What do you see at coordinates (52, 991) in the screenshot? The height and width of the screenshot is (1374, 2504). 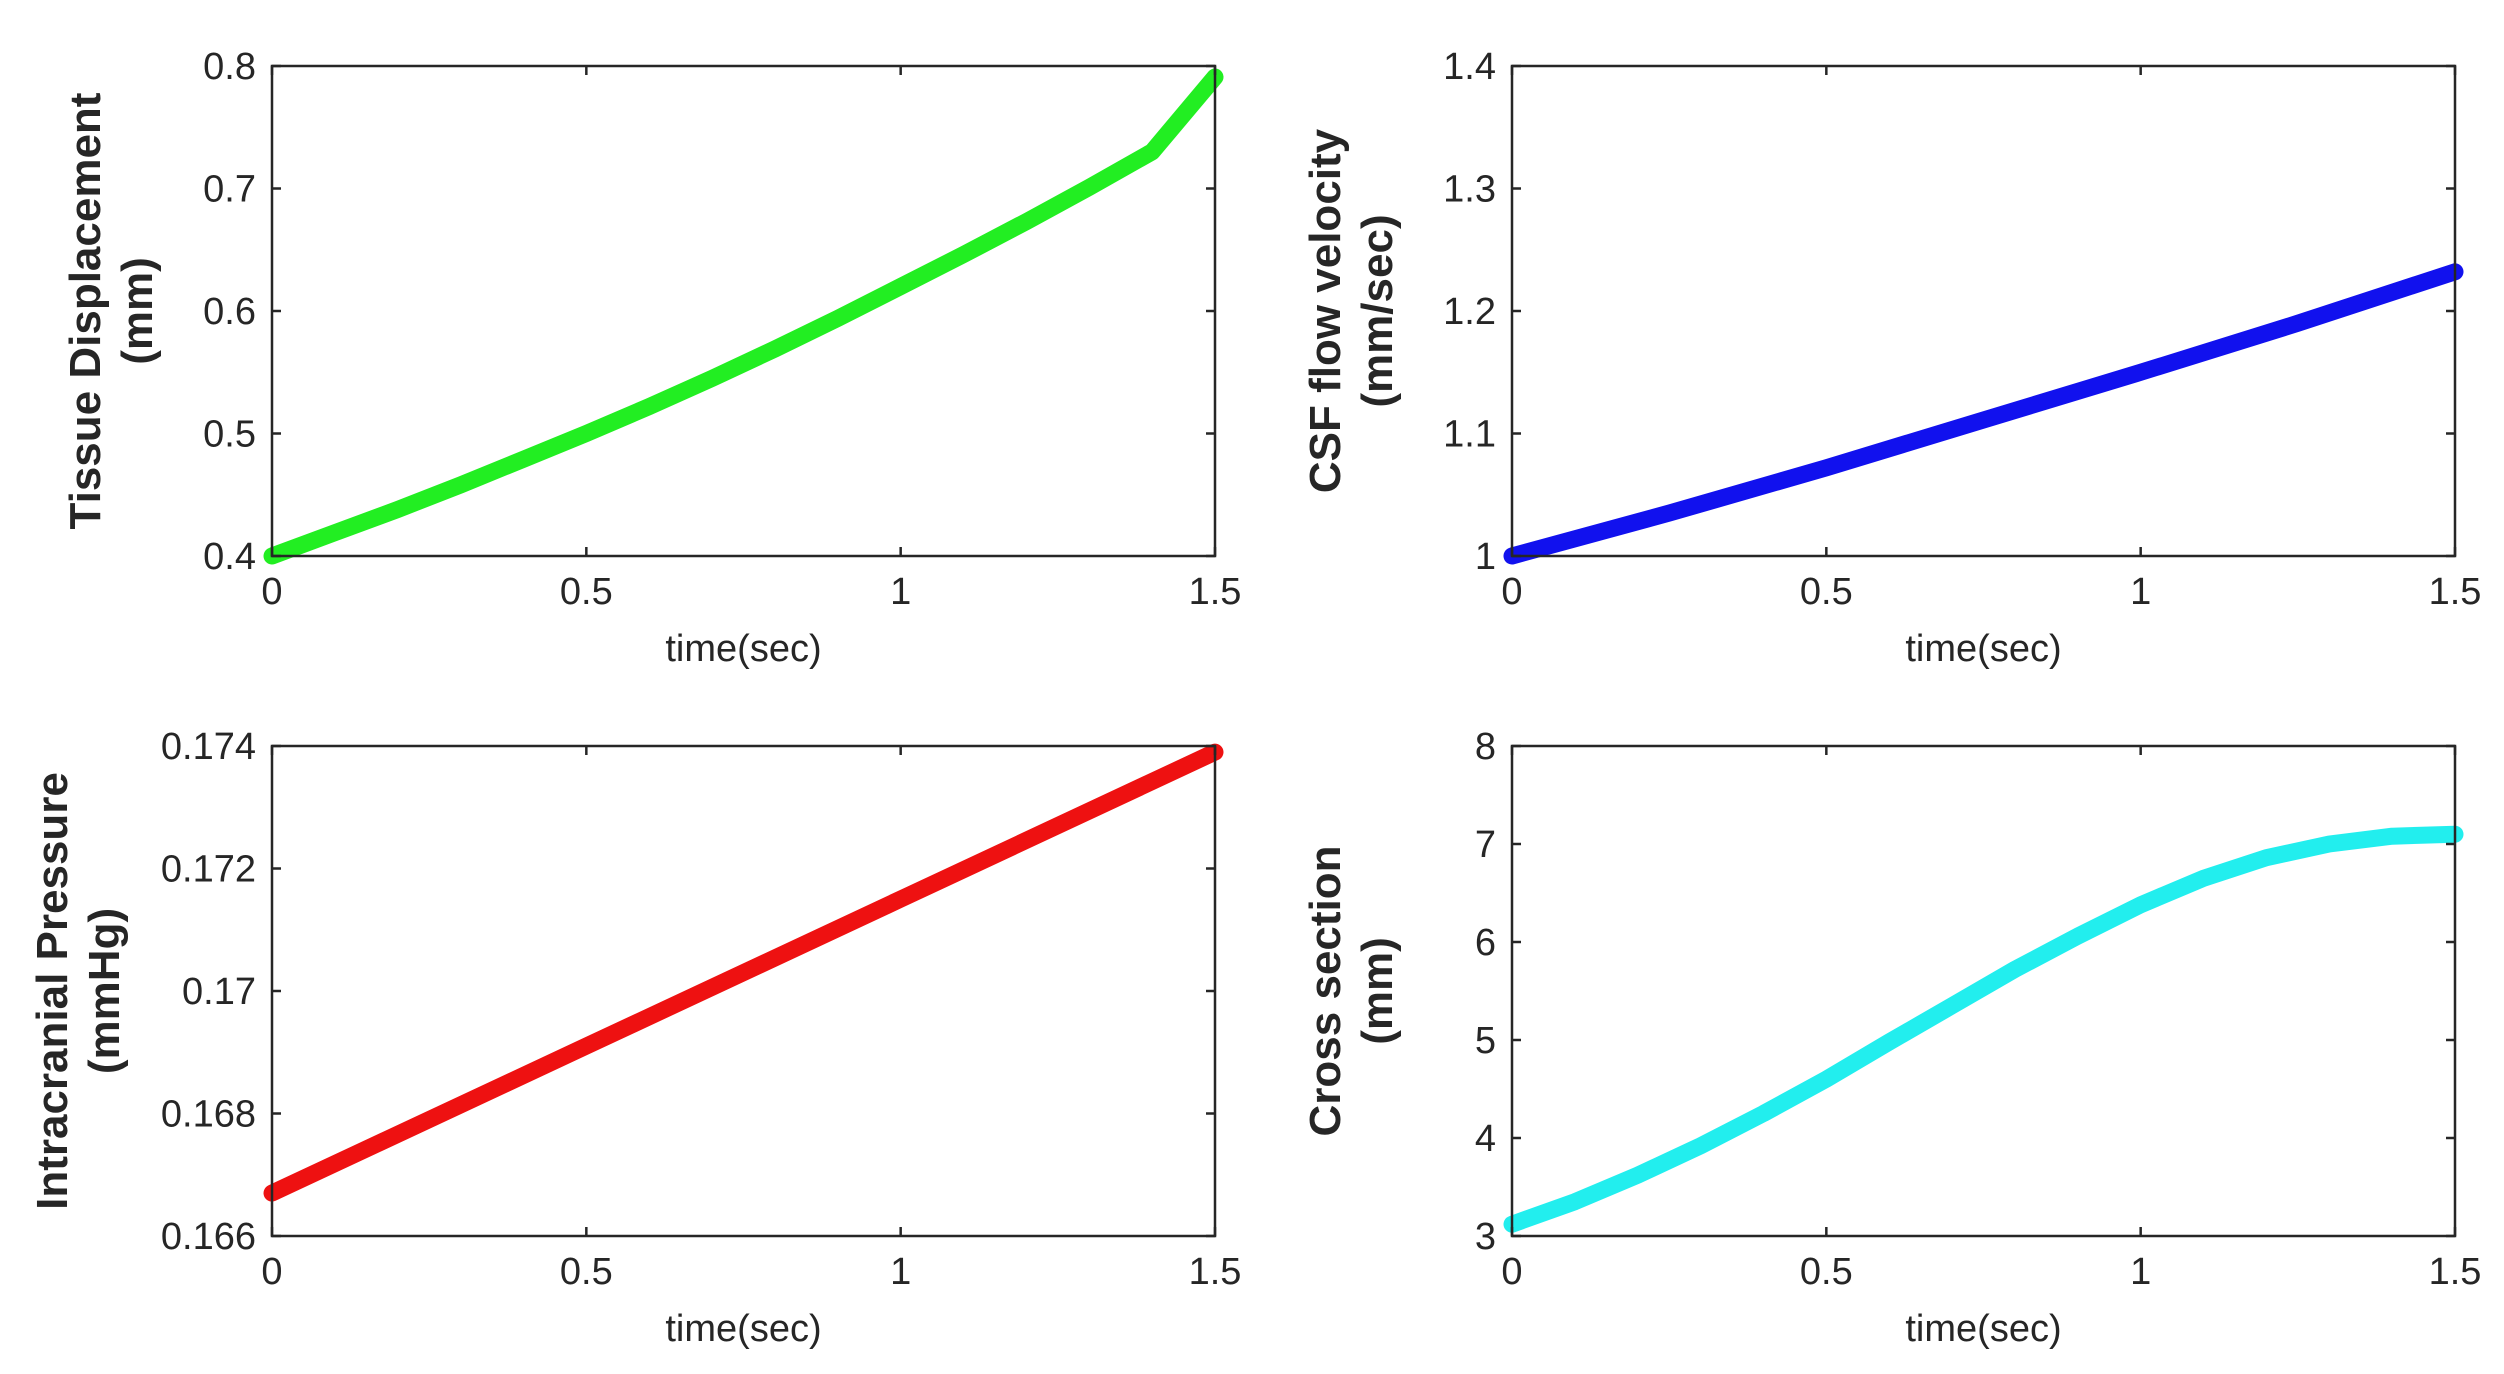 I see `y-axis-label-line-1: Intracranial Pressure` at bounding box center [52, 991].